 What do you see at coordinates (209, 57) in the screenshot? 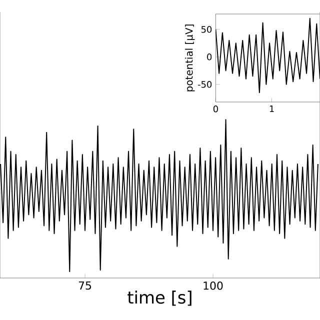
I see `y-tick-label: 0` at bounding box center [209, 57].